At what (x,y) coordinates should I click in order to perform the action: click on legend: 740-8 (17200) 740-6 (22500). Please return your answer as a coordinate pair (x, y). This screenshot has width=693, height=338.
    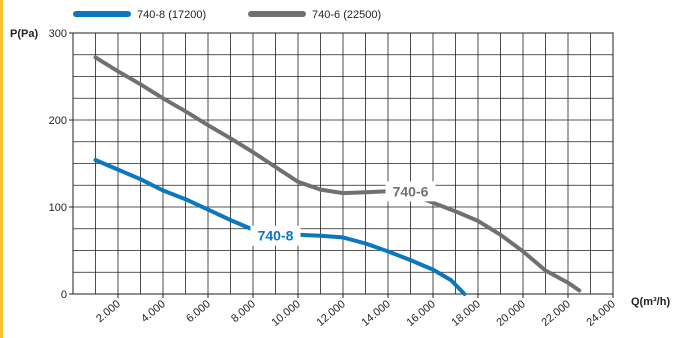
    Looking at the image, I should click on (227, 15).